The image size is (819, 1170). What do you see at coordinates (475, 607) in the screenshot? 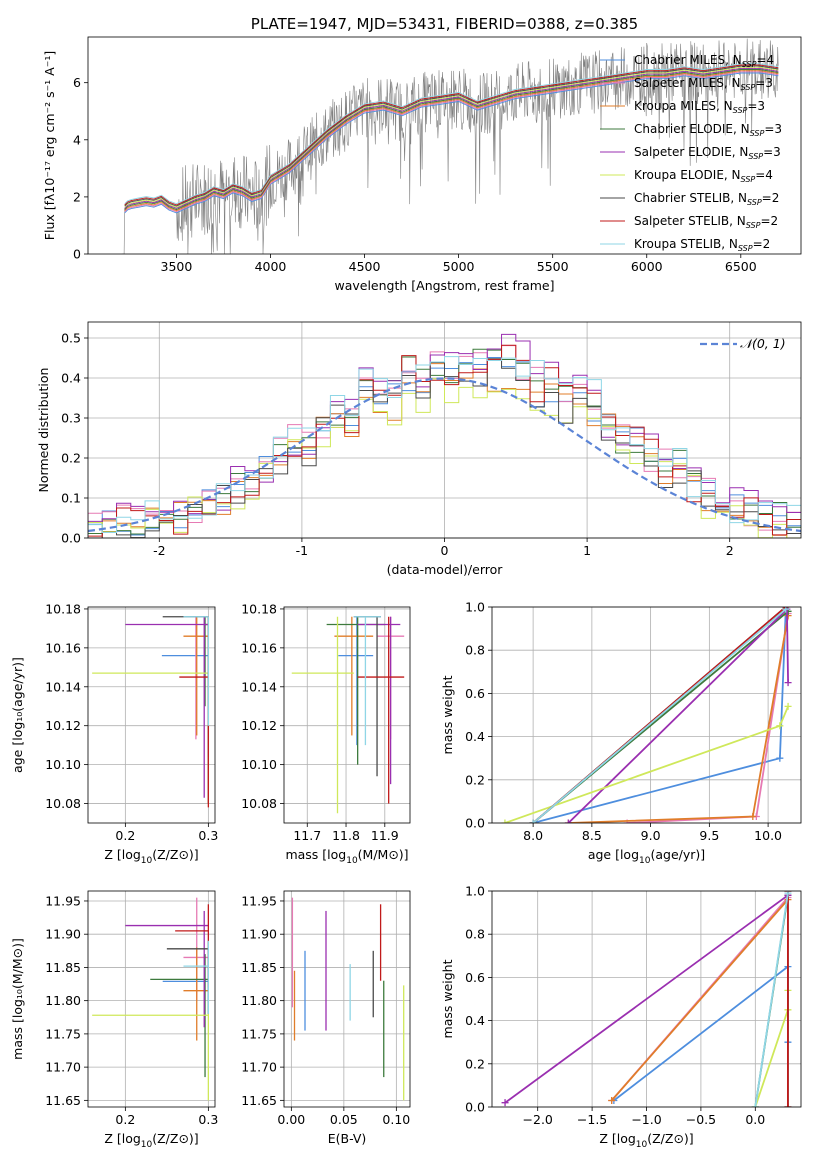
I see `y-tick-label: 1.0` at bounding box center [475, 607].